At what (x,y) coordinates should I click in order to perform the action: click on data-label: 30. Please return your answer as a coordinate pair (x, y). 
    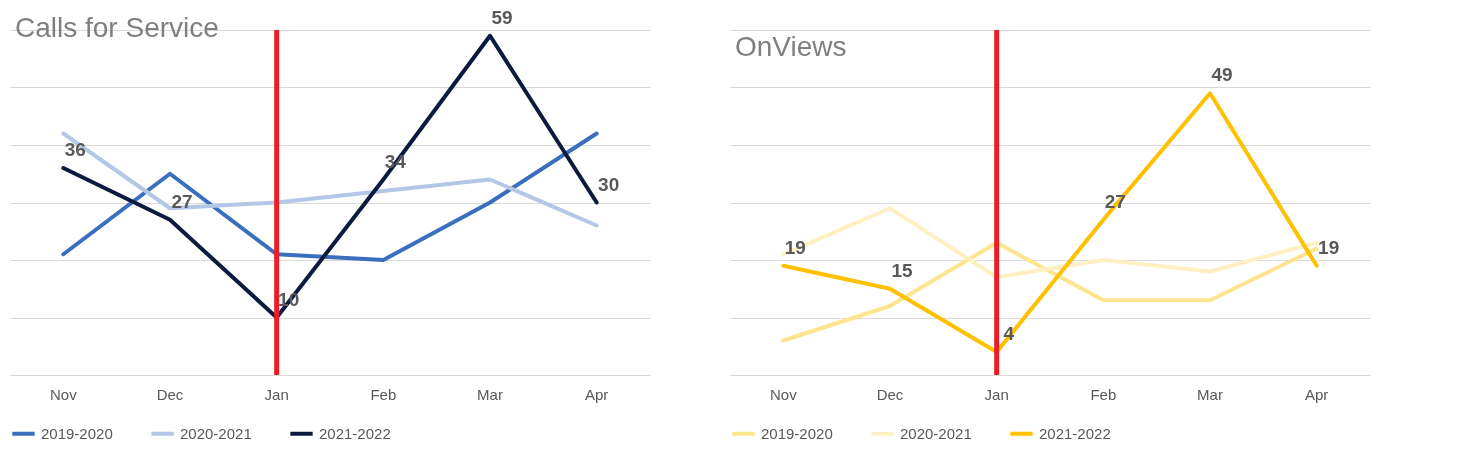
    Looking at the image, I should click on (609, 184).